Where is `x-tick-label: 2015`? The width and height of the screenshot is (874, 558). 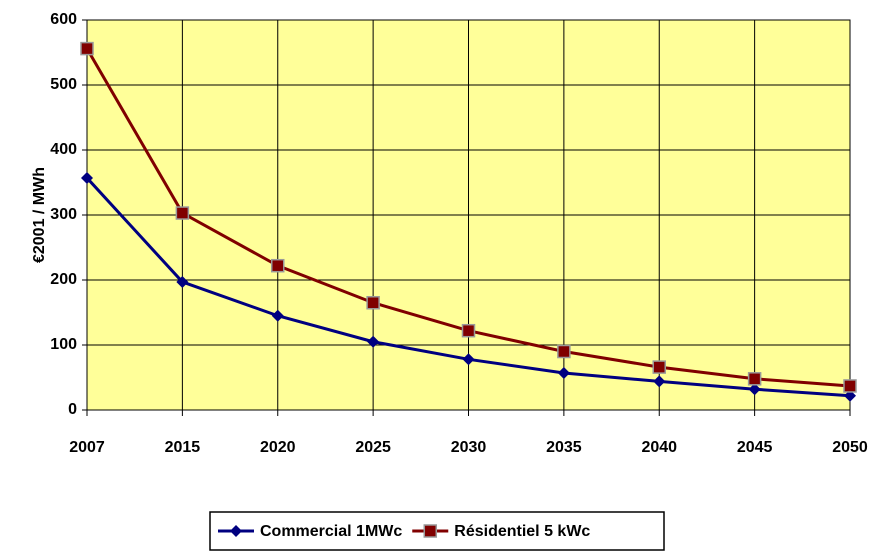 x-tick-label: 2015 is located at coordinates (183, 447).